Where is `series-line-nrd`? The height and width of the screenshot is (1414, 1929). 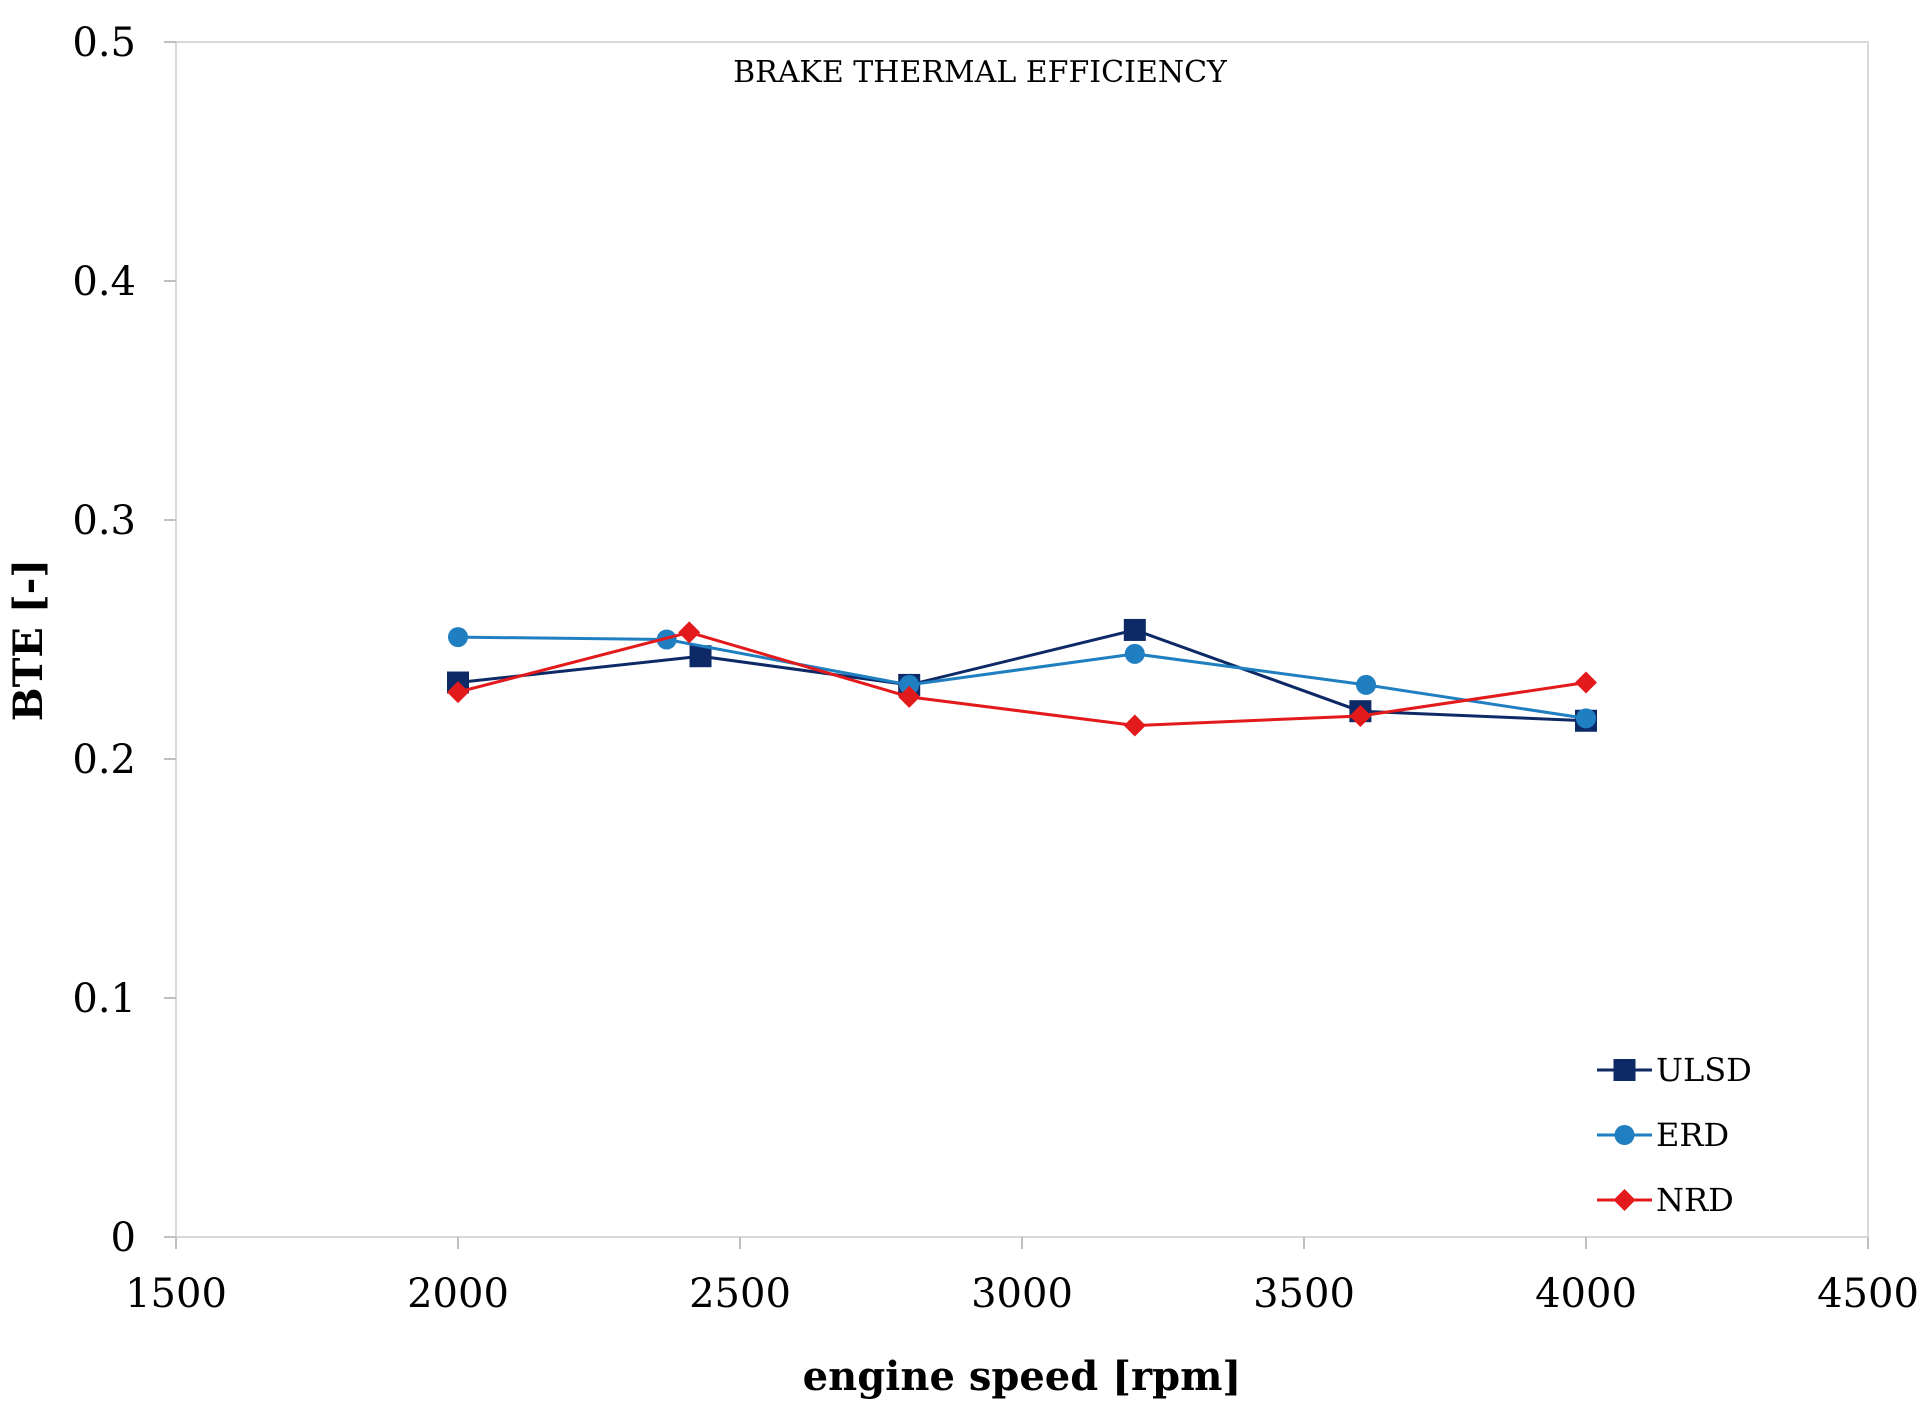
series-line-nrd is located at coordinates (1022, 679).